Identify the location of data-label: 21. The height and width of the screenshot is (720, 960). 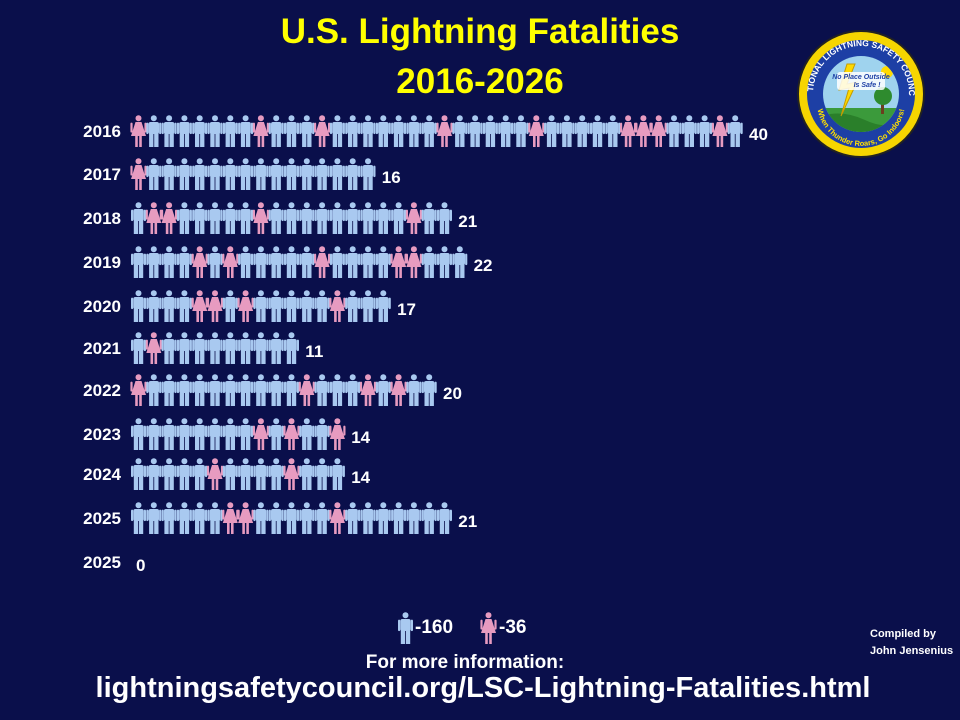
(467, 521).